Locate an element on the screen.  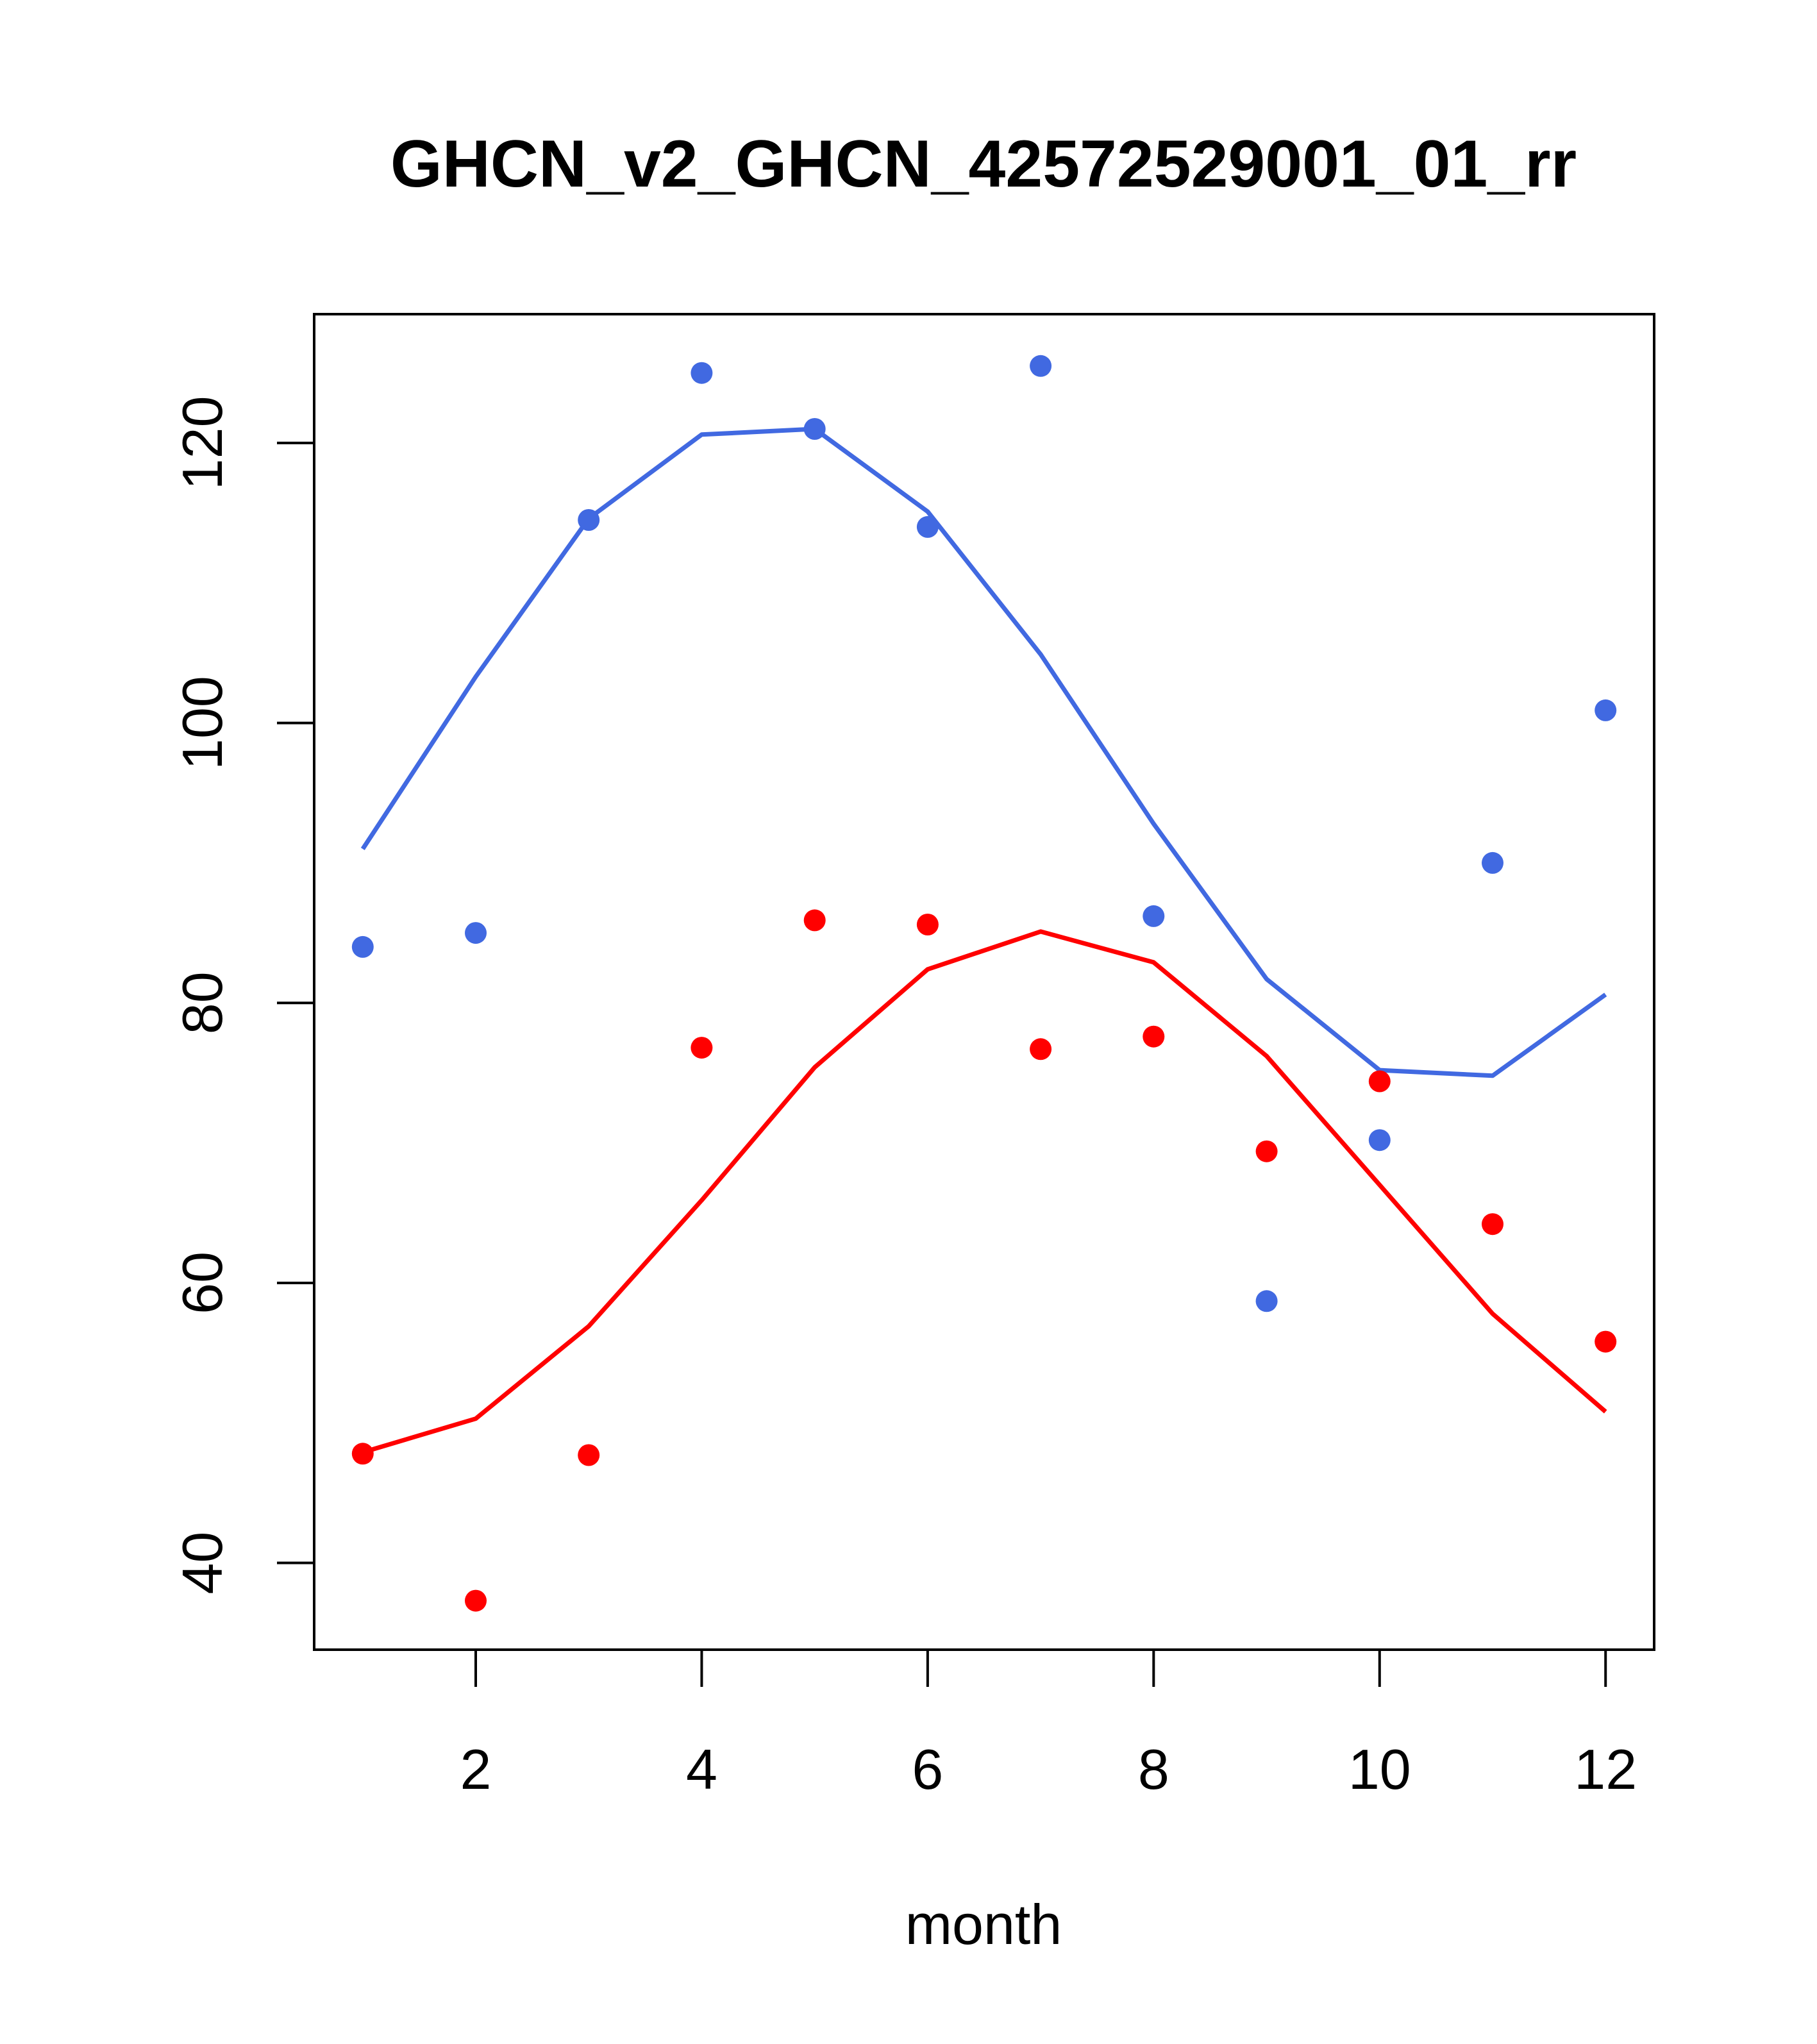
chart-title: GHCN_v2_GHCN_42572529001_01_rr is located at coordinates (984, 164).